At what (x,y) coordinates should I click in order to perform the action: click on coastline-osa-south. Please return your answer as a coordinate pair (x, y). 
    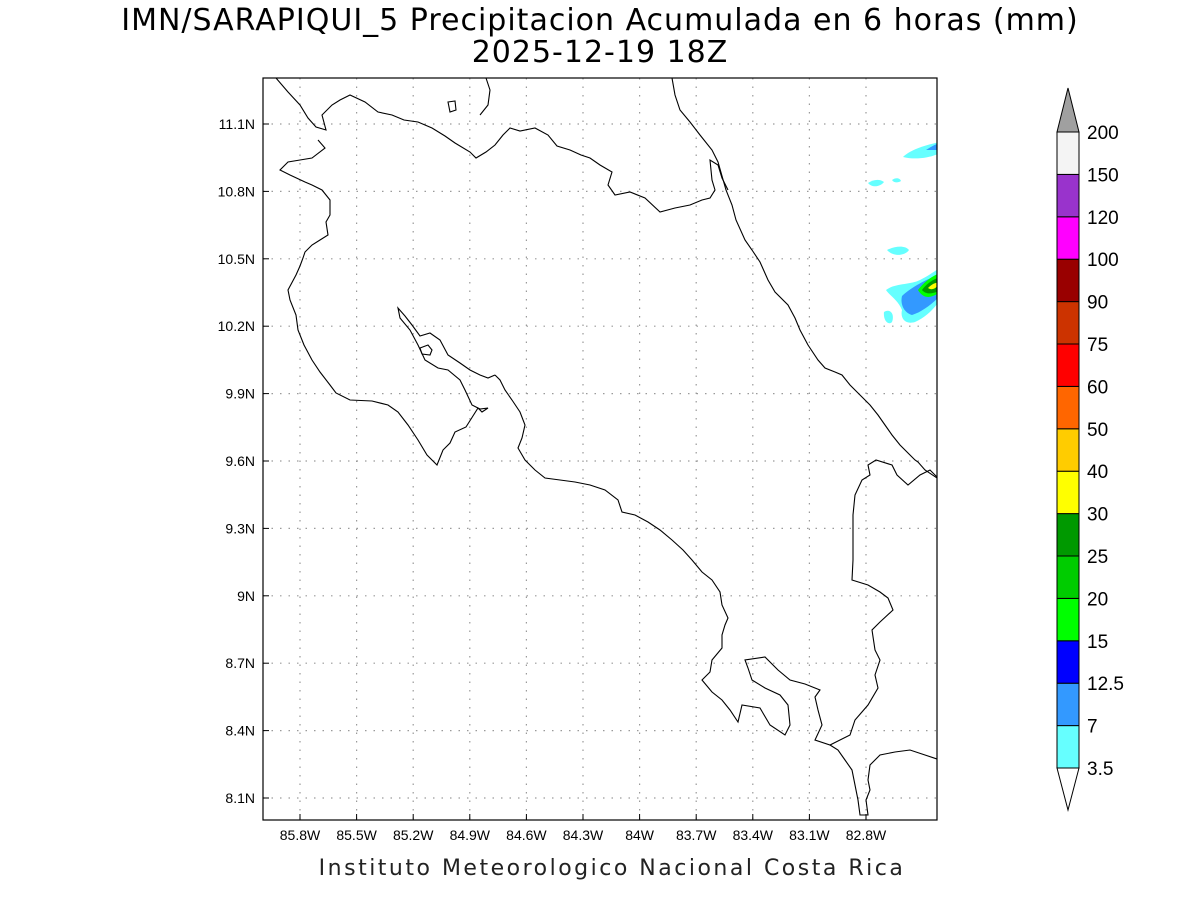
    Looking at the image, I should click on (883, 780).